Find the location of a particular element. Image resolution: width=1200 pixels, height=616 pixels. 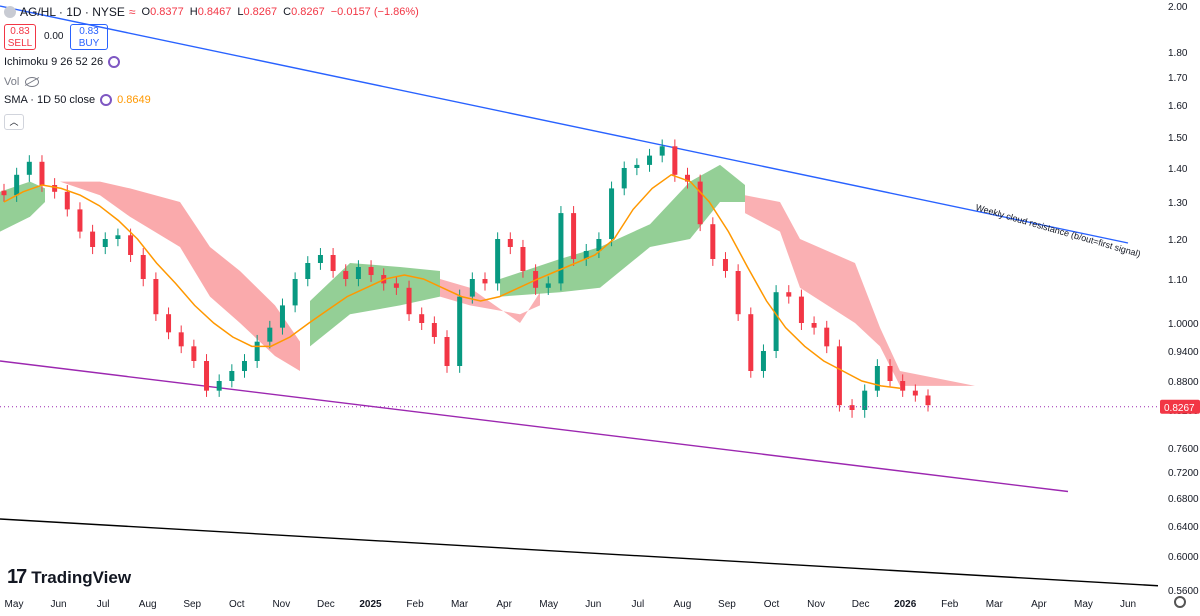

price-tick-label: 1.80 is located at coordinates (1178, 53).